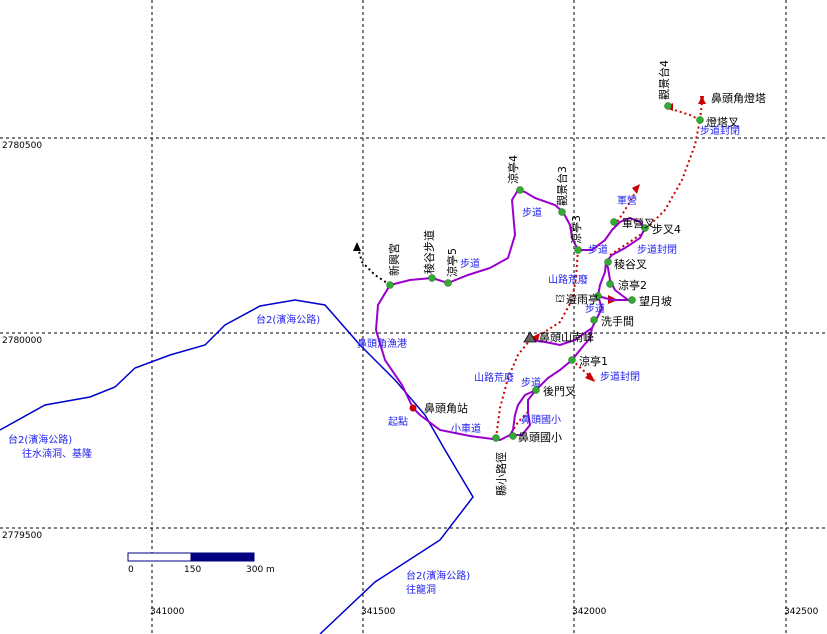 The image size is (827, 634). I want to click on label-pavilion4: 涼亭4, so click(513, 169).